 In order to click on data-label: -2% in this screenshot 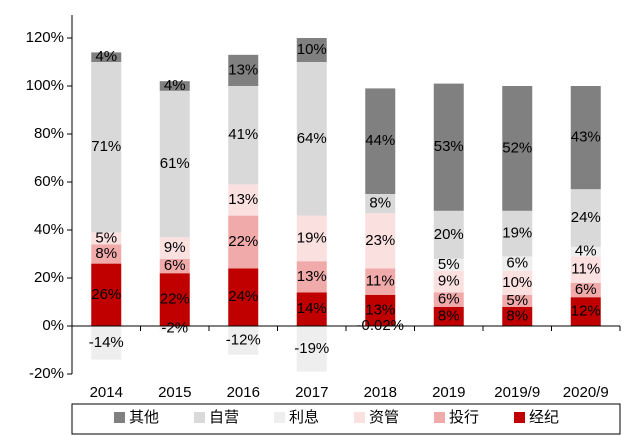, I will do `click(174, 327)`.